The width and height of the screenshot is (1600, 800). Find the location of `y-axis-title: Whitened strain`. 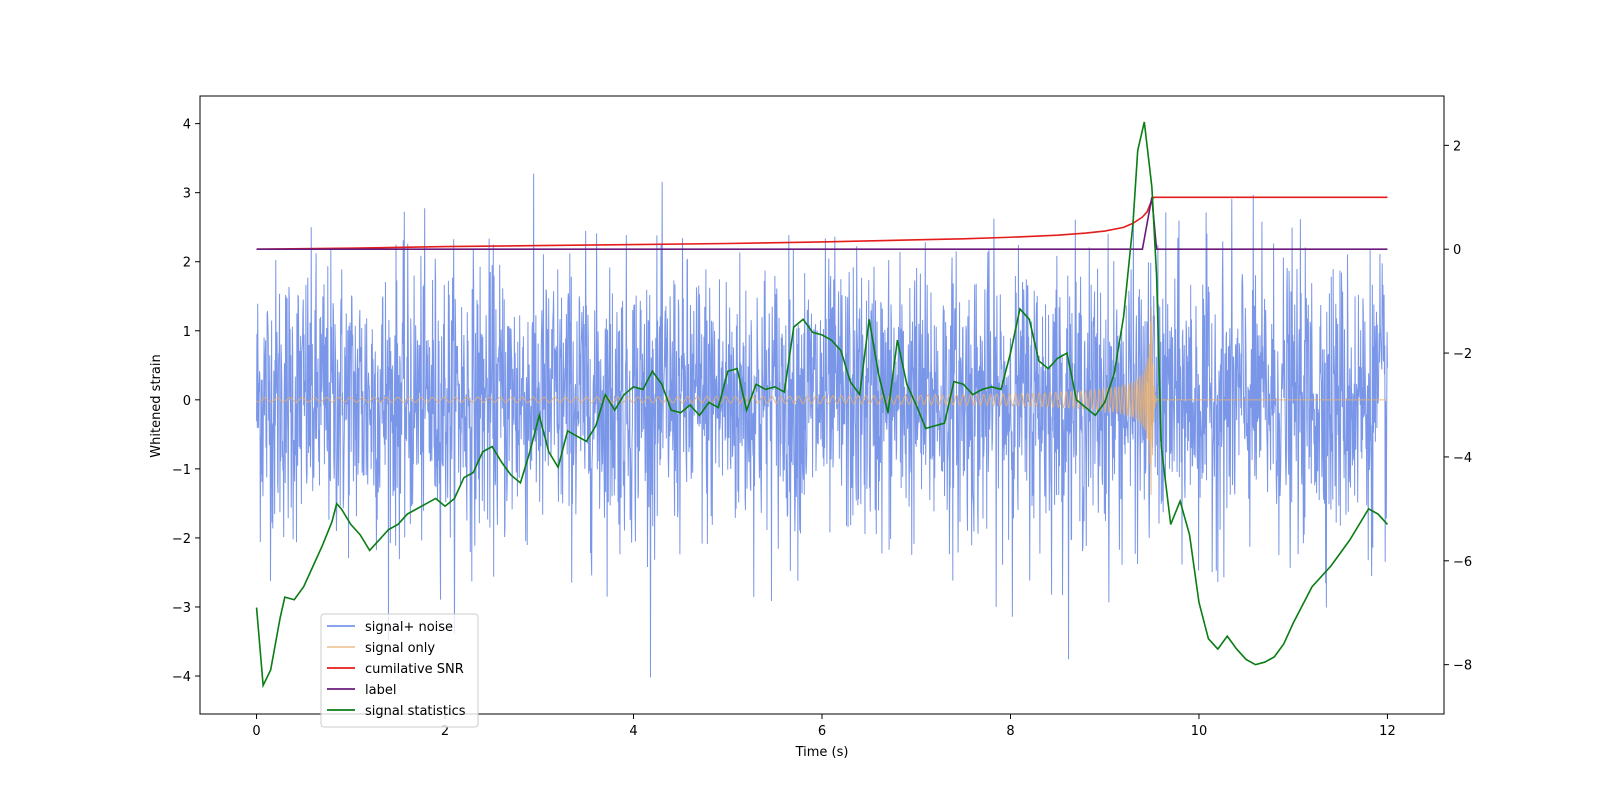

y-axis-title: Whitened strain is located at coordinates (156, 405).